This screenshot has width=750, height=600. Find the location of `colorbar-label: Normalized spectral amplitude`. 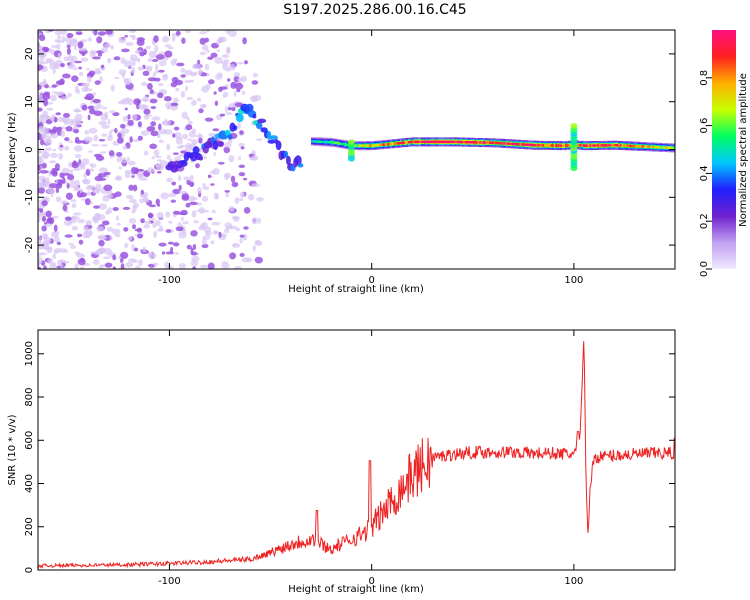

colorbar-label: Normalized spectral amplitude is located at coordinates (743, 150).